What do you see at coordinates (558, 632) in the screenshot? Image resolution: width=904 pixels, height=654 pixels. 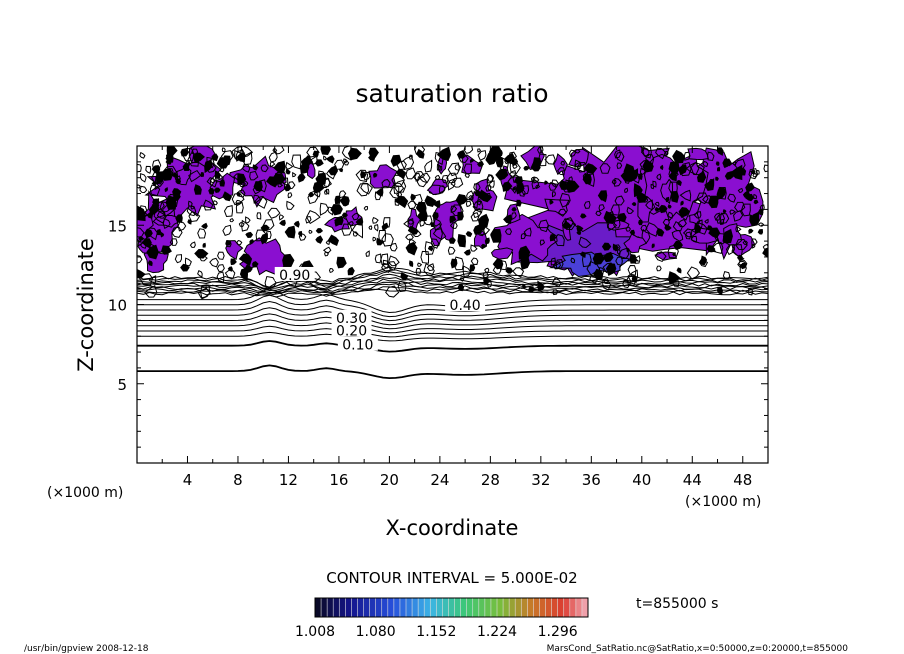 I see `colorbar-tick-label: 1.296` at bounding box center [558, 632].